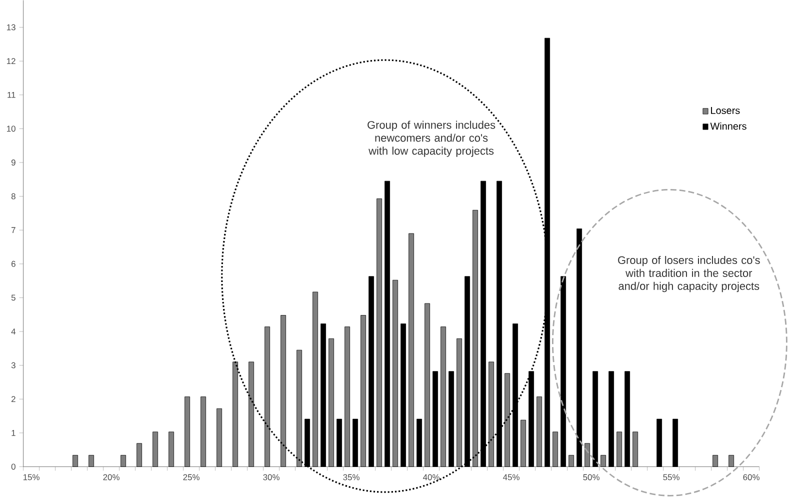  What do you see at coordinates (11, 27) in the screenshot?
I see `y-tick-label: 13` at bounding box center [11, 27].